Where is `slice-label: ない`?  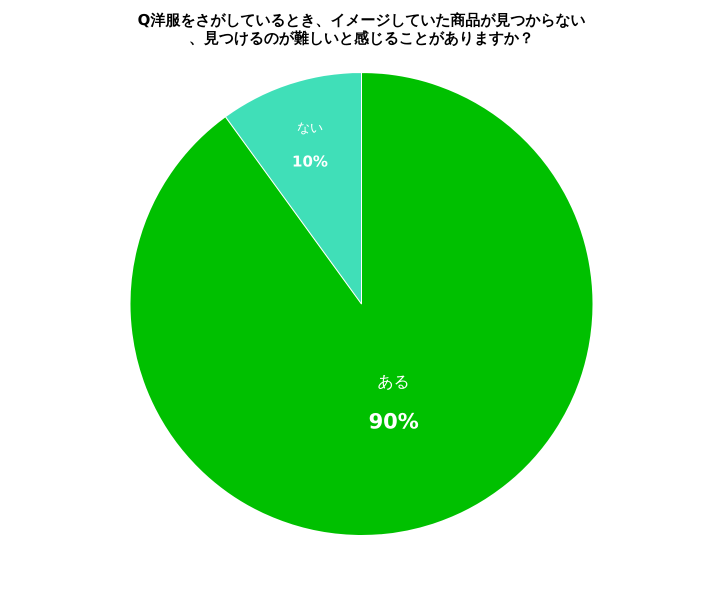
slice-label: ない is located at coordinates (309, 128).